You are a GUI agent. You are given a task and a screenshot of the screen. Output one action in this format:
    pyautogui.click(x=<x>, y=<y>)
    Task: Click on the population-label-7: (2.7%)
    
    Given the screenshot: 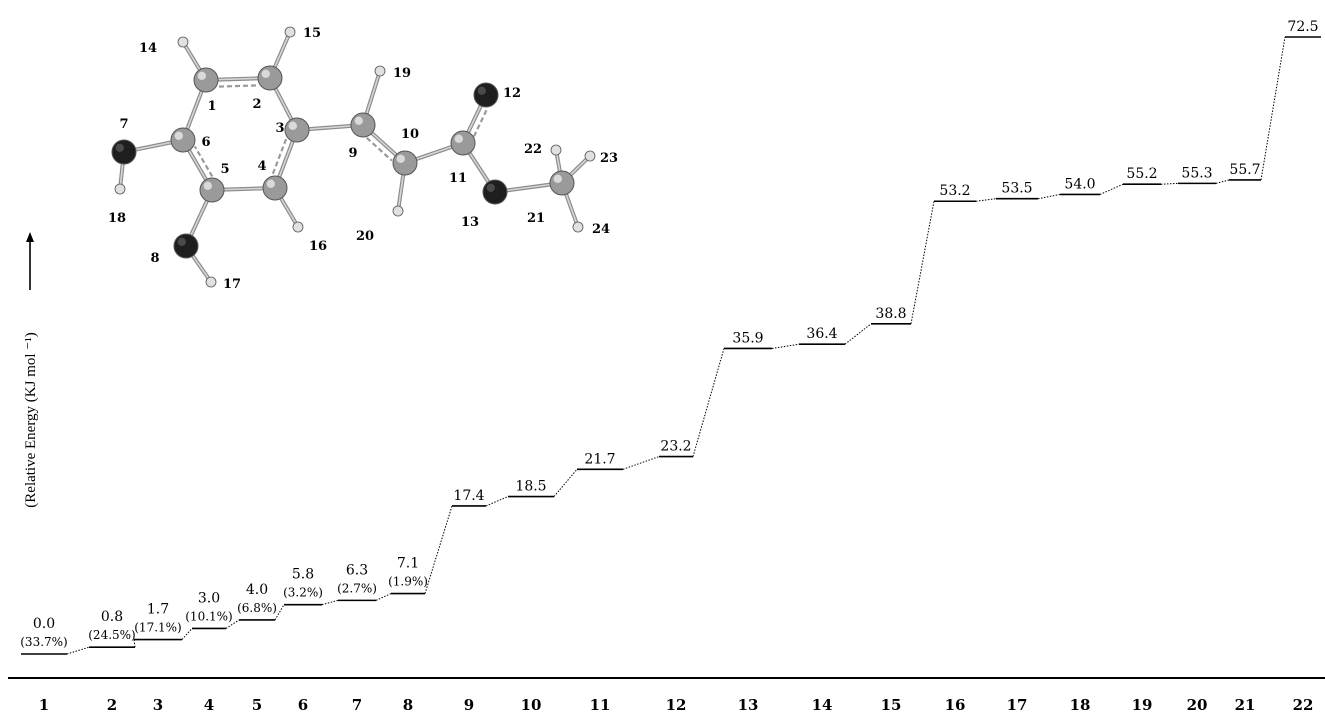 What is the action you would take?
    pyautogui.click(x=357, y=588)
    